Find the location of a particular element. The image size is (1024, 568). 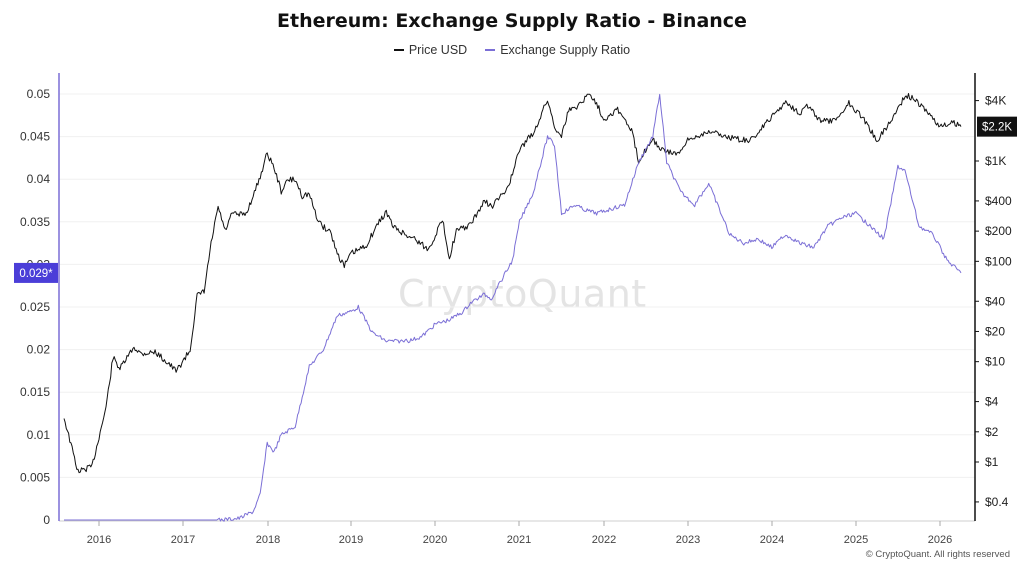

x-tick-label: 2022 is located at coordinates (604, 540).